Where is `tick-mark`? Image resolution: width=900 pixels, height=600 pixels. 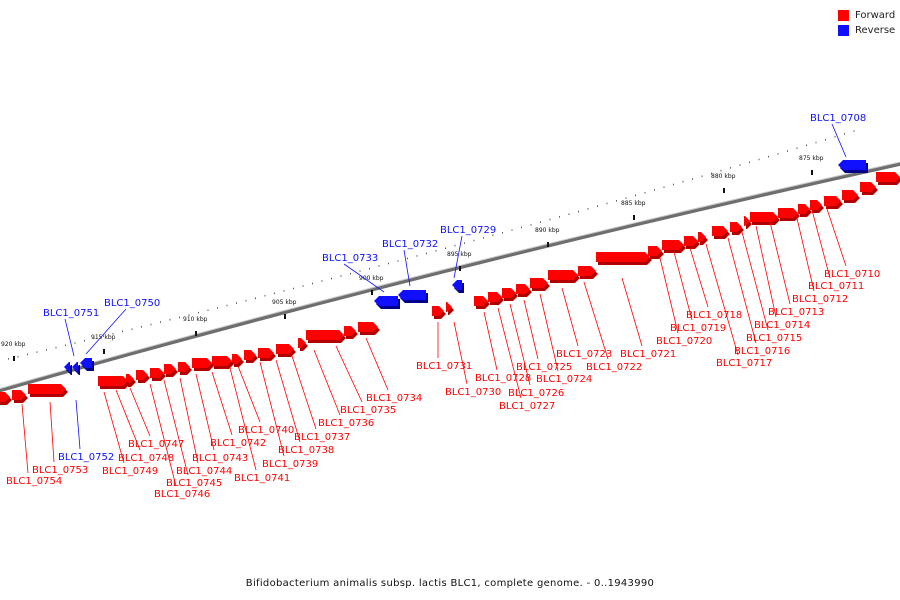
tick-mark is located at coordinates (14, 358).